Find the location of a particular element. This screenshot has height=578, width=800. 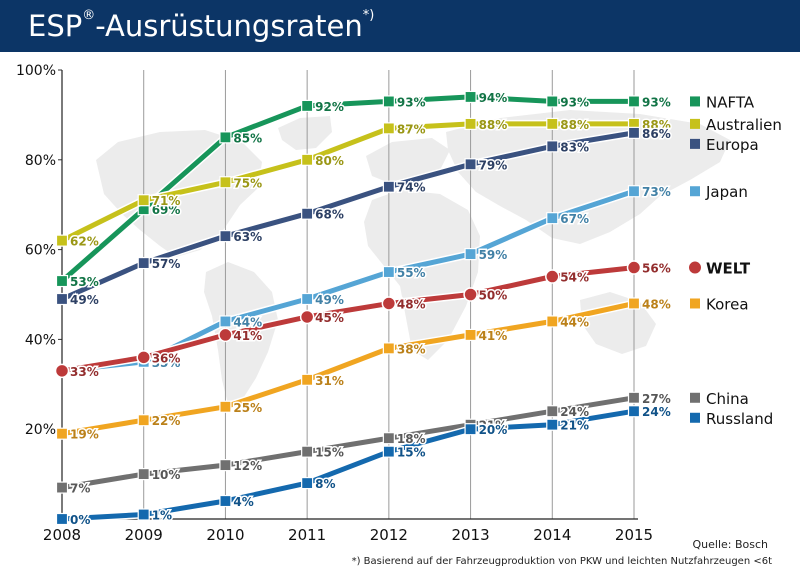

data-label-china: 12% is located at coordinates (247, 466).